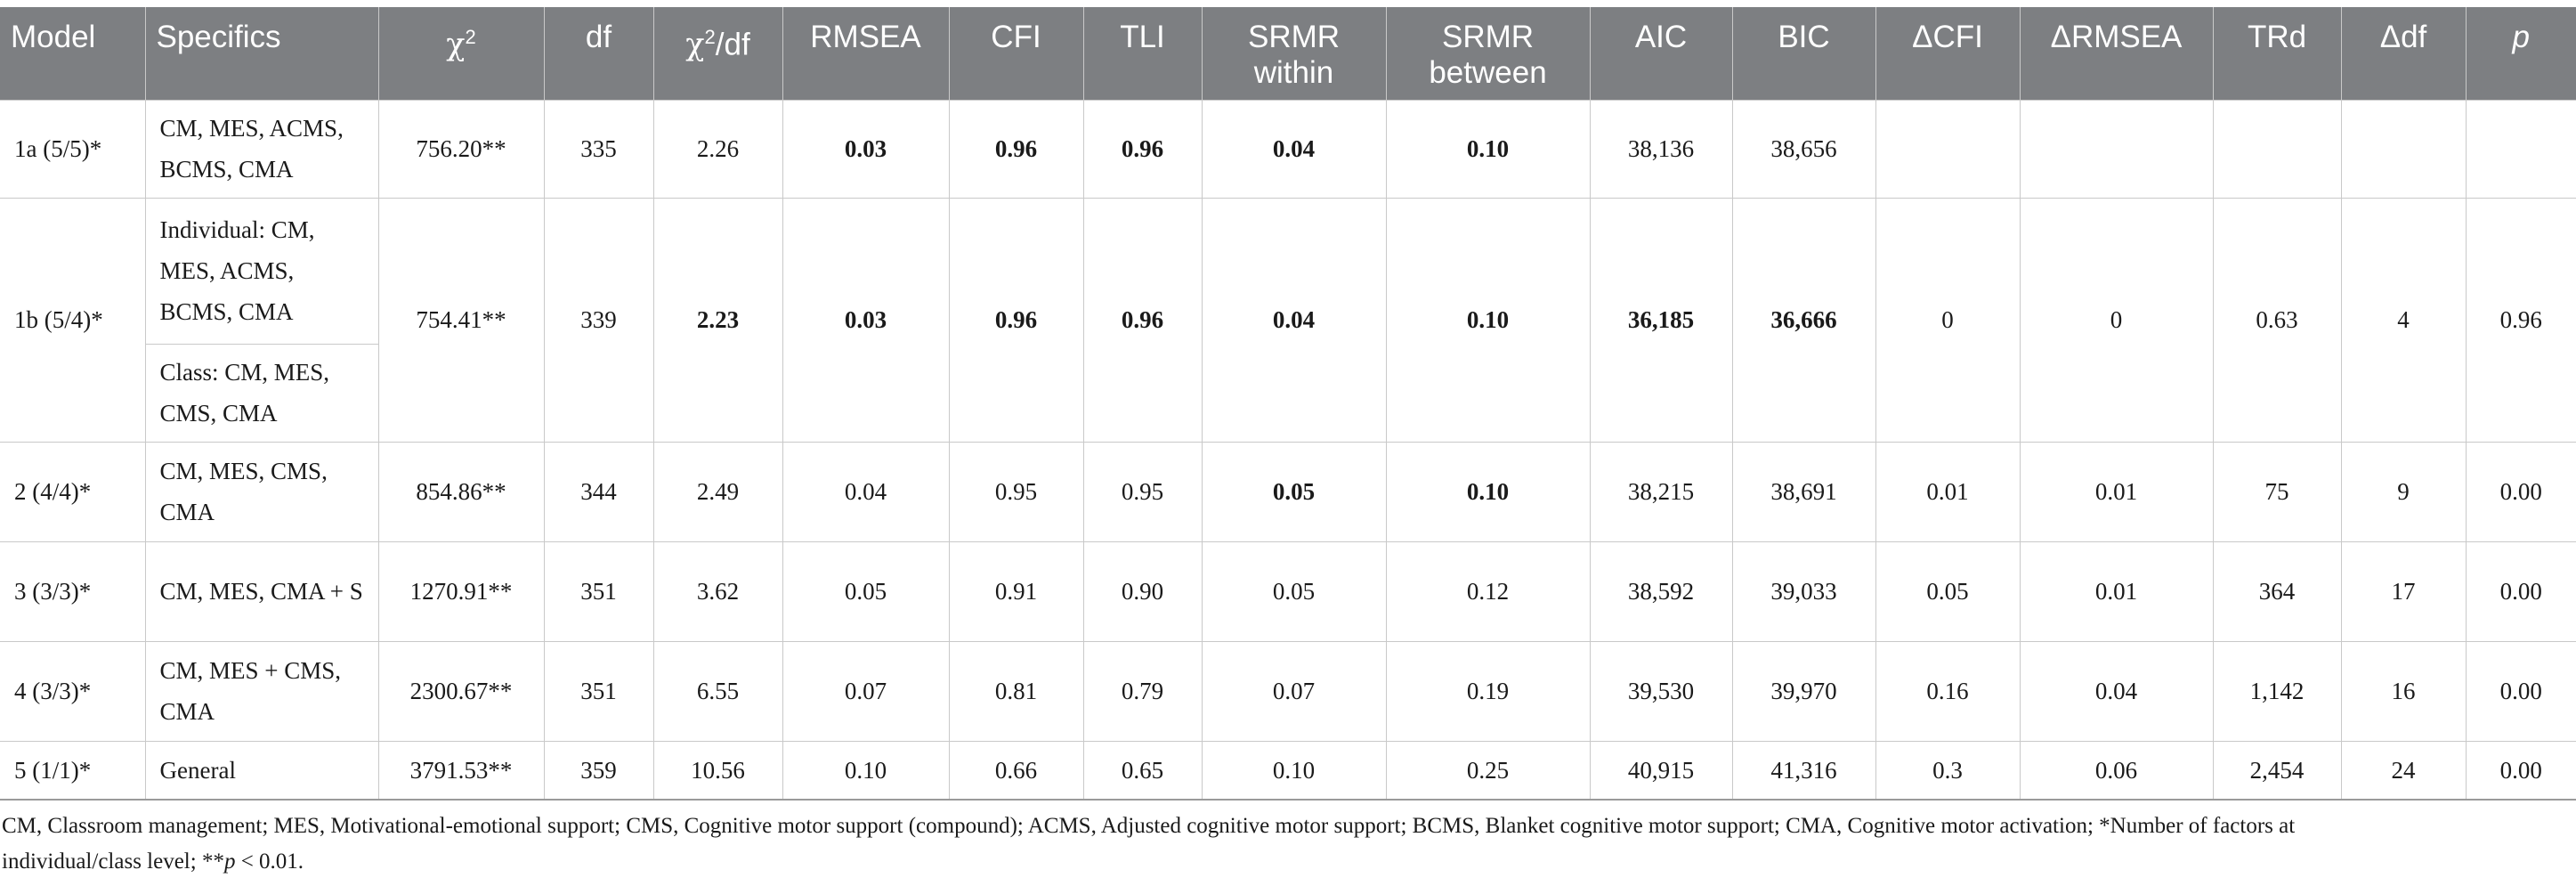 The image size is (2576, 886). What do you see at coordinates (461, 492) in the screenshot?
I see `cell-chi2: 854.86**` at bounding box center [461, 492].